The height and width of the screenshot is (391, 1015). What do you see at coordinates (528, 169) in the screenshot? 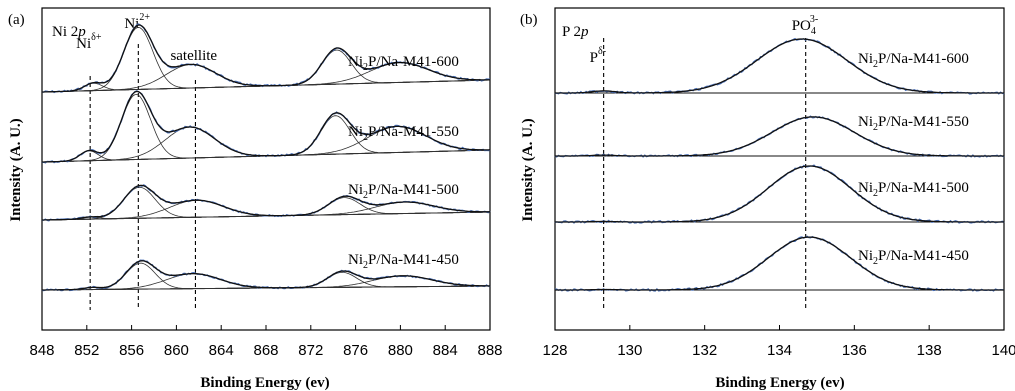
I see `panel-b-ylabel: Intensity (A. U.)` at bounding box center [528, 169].